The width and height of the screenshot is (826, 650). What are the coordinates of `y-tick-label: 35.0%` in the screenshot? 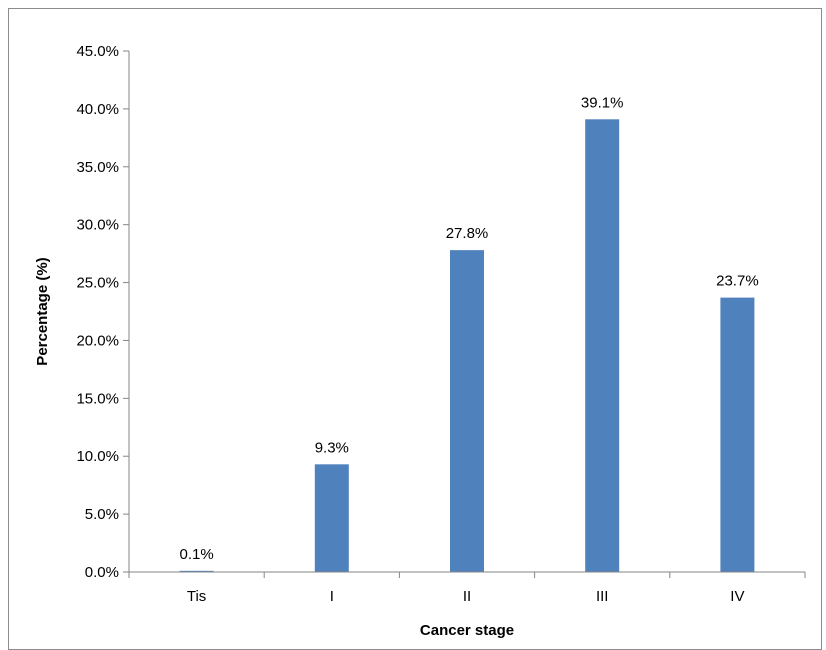 It's located at (97, 167).